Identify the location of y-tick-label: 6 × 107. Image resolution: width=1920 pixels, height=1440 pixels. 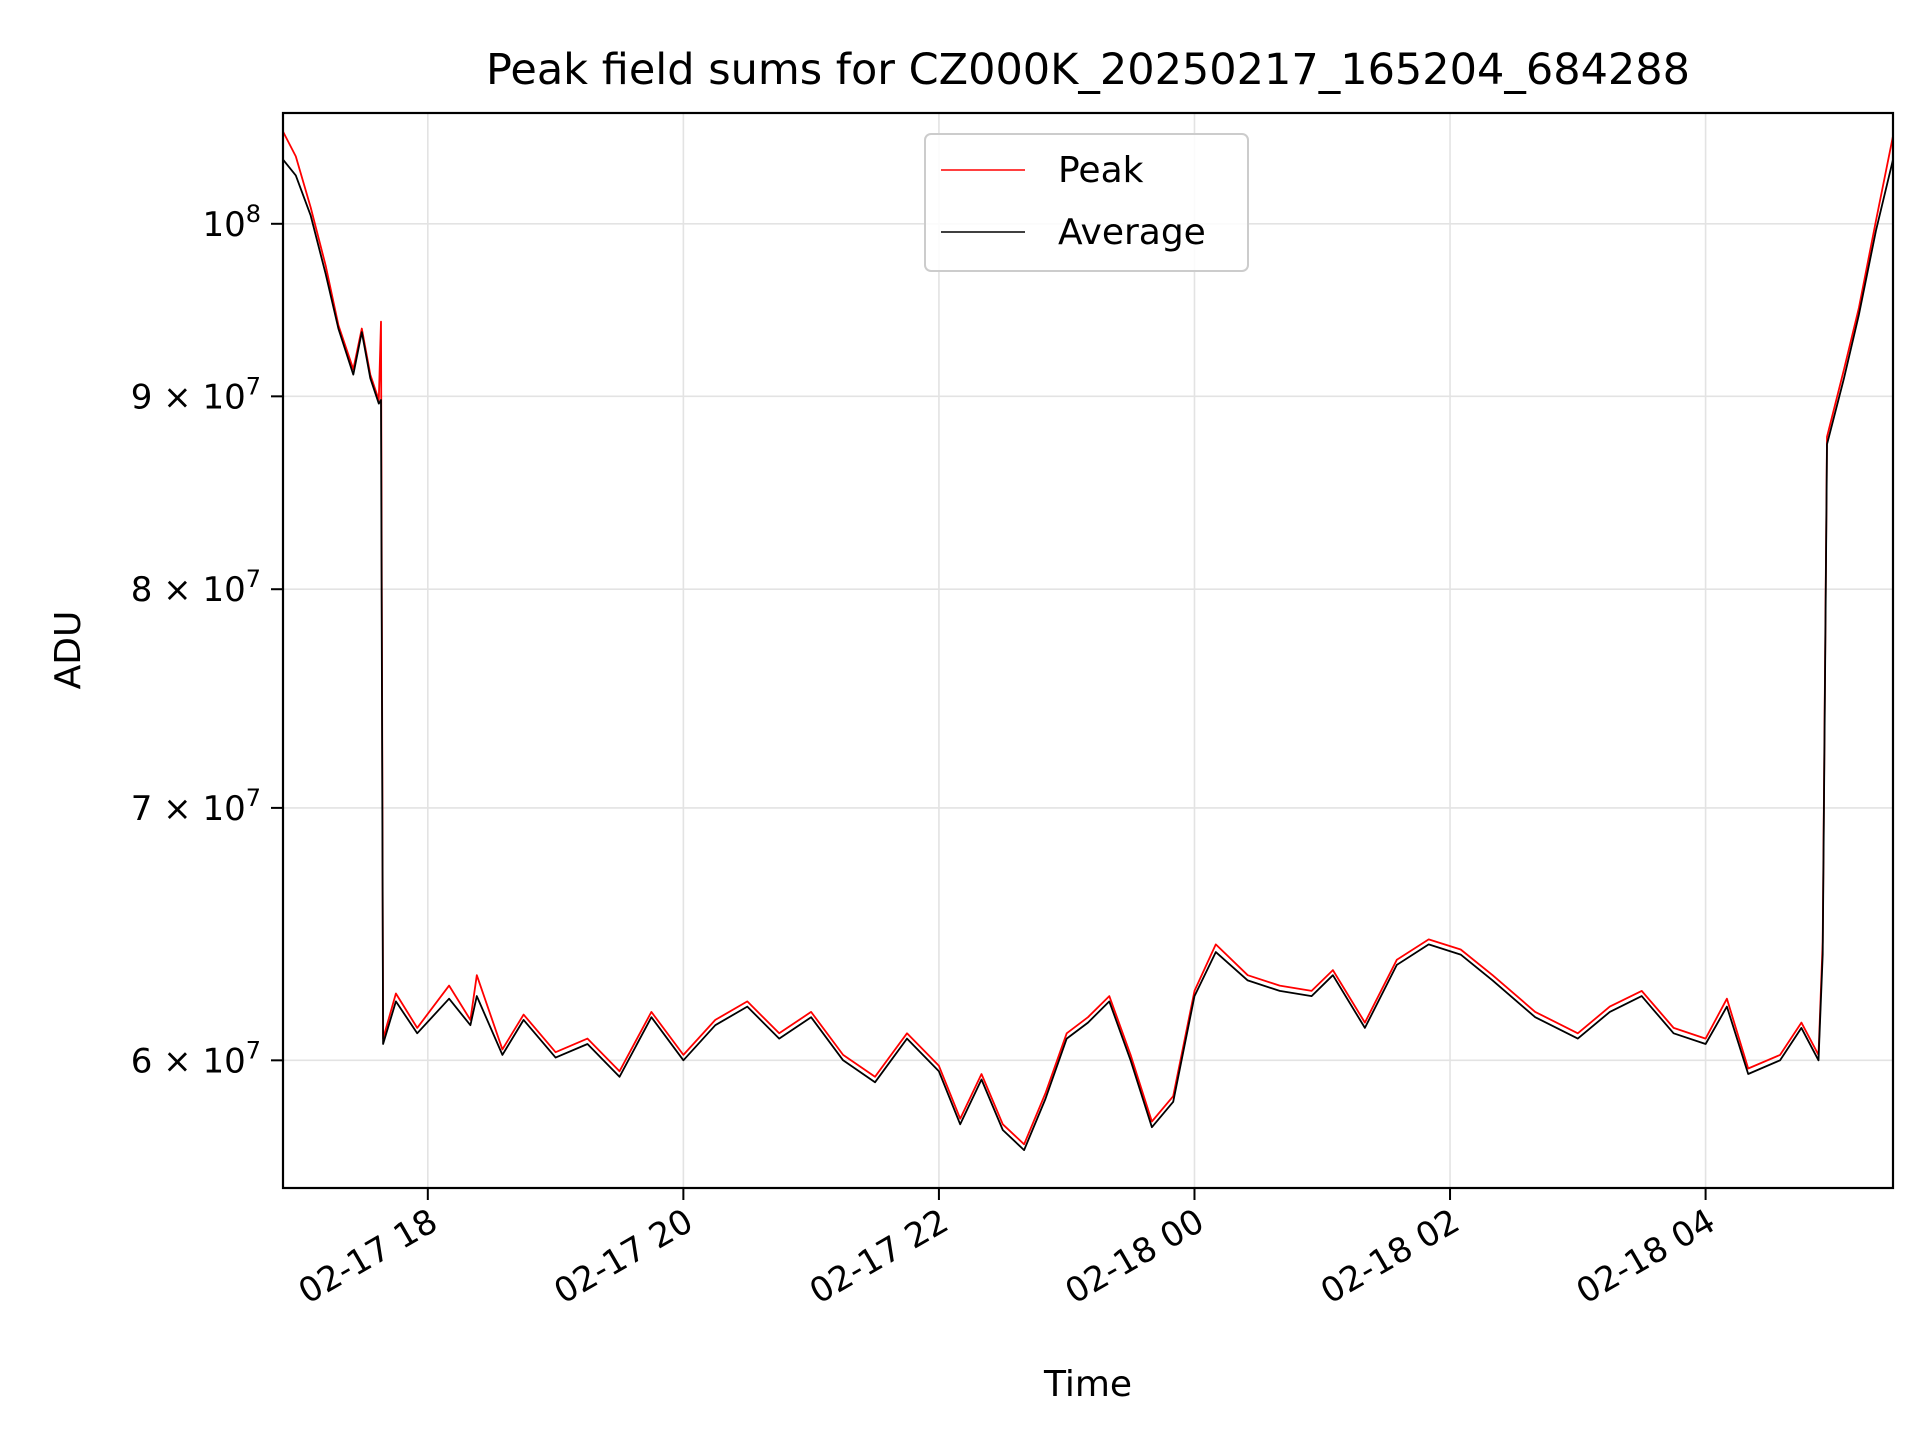
(196, 1058).